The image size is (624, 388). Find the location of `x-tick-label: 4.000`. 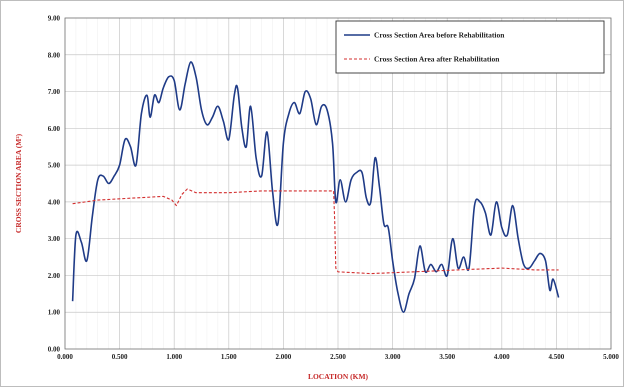

x-tick-label: 4.000 is located at coordinates (502, 357).